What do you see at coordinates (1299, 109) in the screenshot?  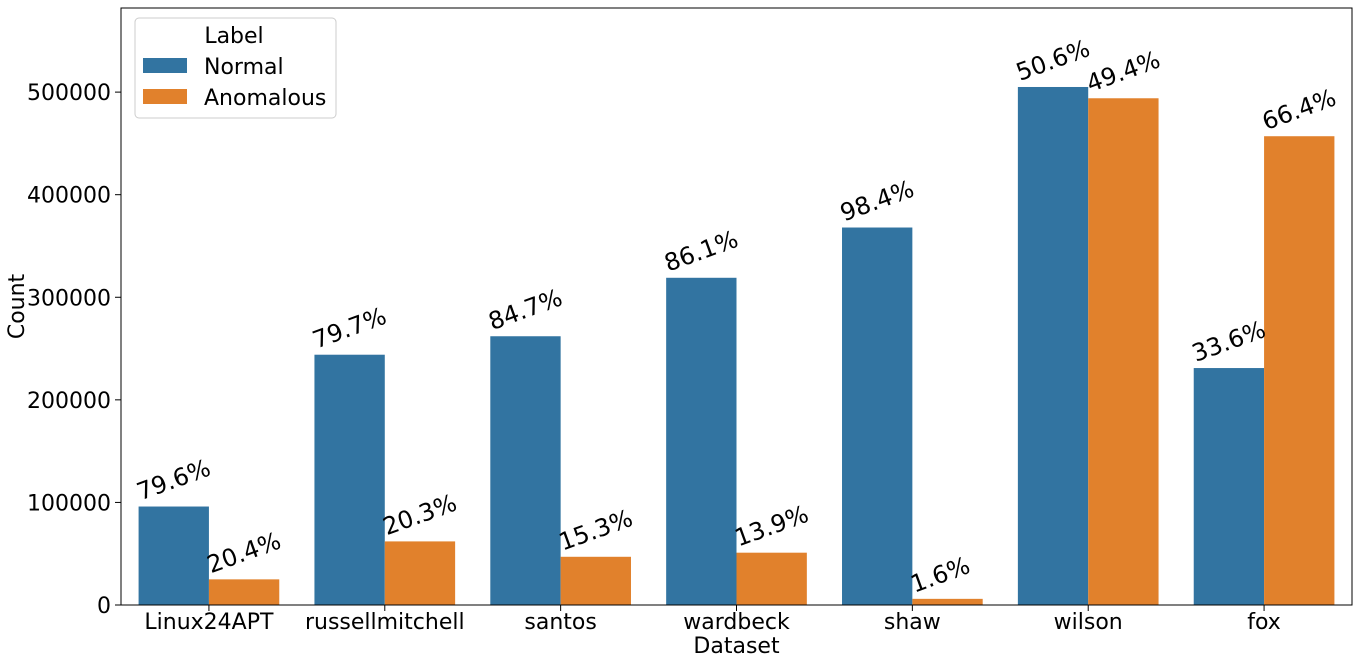 I see `data-label-anomalous-fox: 66.4%` at bounding box center [1299, 109].